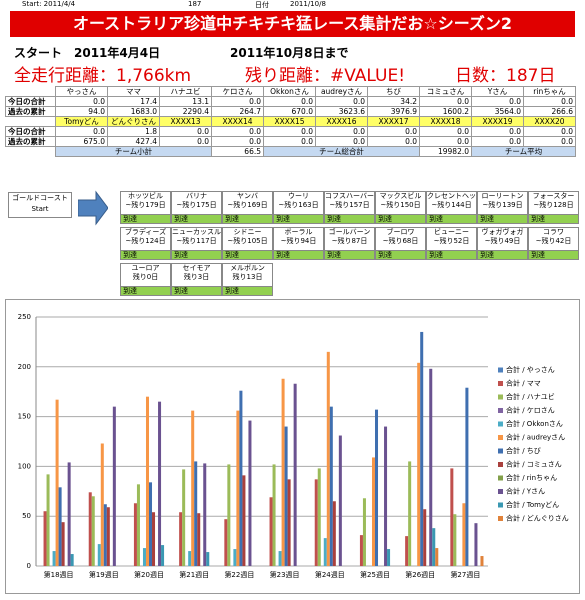  Describe the element at coordinates (553, 196) in the screenshot. I see `stop-name: フォースター` at that location.